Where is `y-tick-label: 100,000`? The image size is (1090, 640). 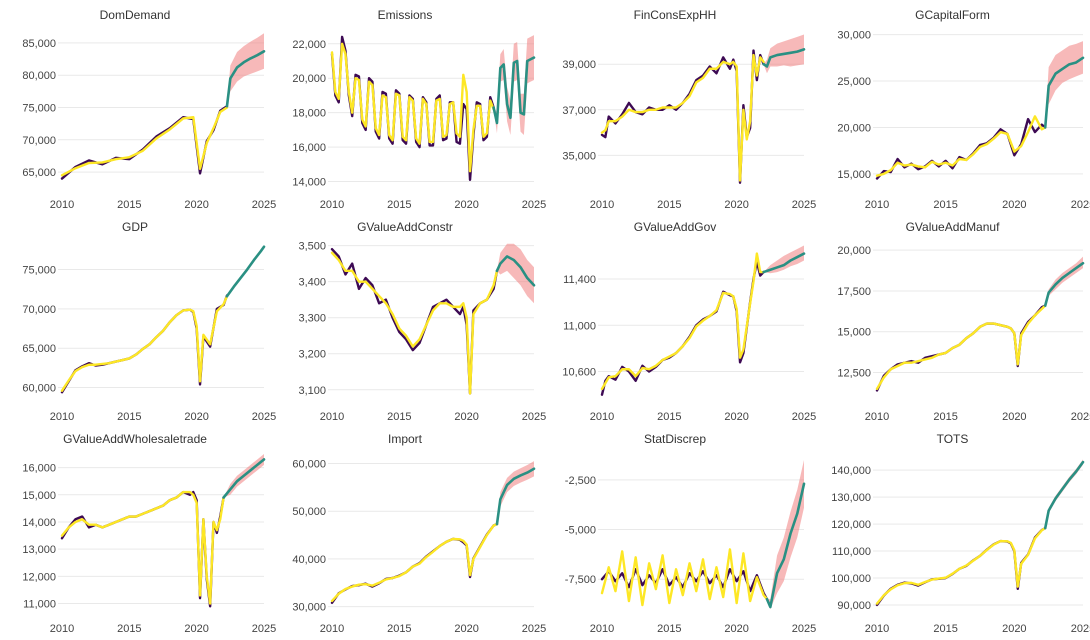
y-tick-label: 100,000 is located at coordinates (851, 579).